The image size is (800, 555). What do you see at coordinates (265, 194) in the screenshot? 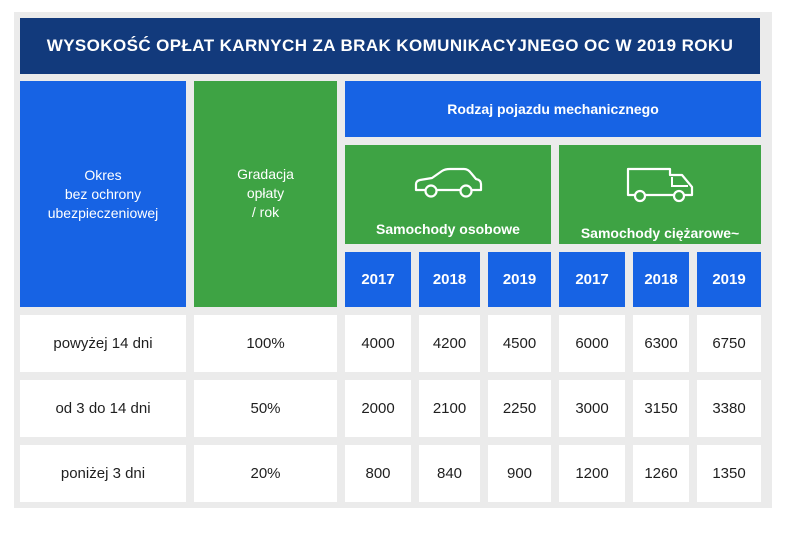
I see `header-gradation: Gradacja opłaty / rok` at bounding box center [265, 194].